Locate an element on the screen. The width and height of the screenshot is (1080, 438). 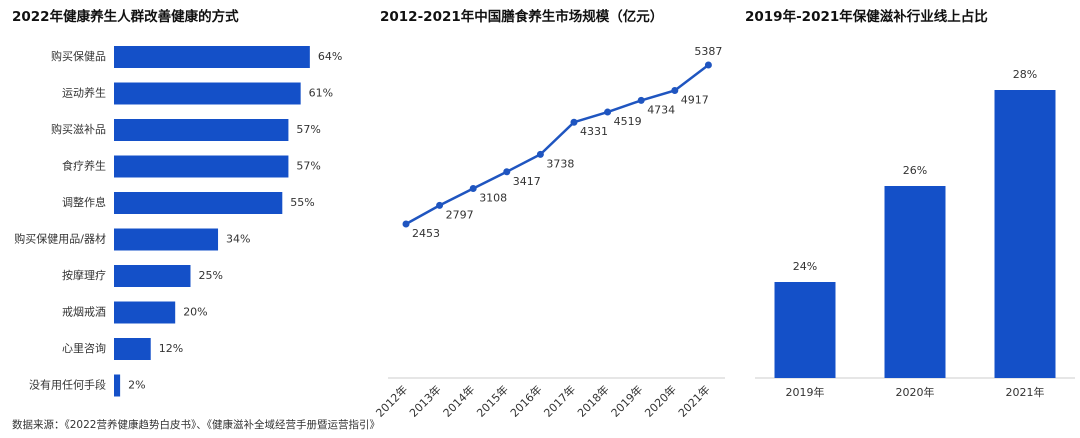
chart-title: 2022年健康养生人群改善健康的方式 is located at coordinates (125, 16).